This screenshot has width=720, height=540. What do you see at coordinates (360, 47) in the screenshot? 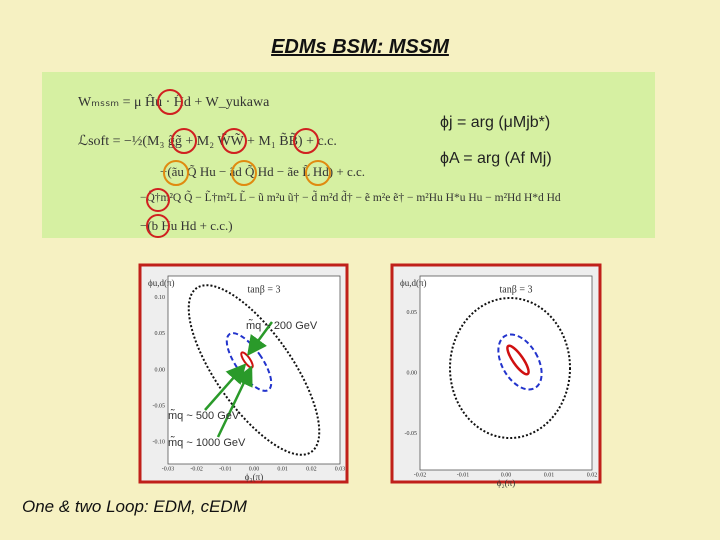
I see `slide-title: EDMs BSM: MSSM` at bounding box center [360, 47].